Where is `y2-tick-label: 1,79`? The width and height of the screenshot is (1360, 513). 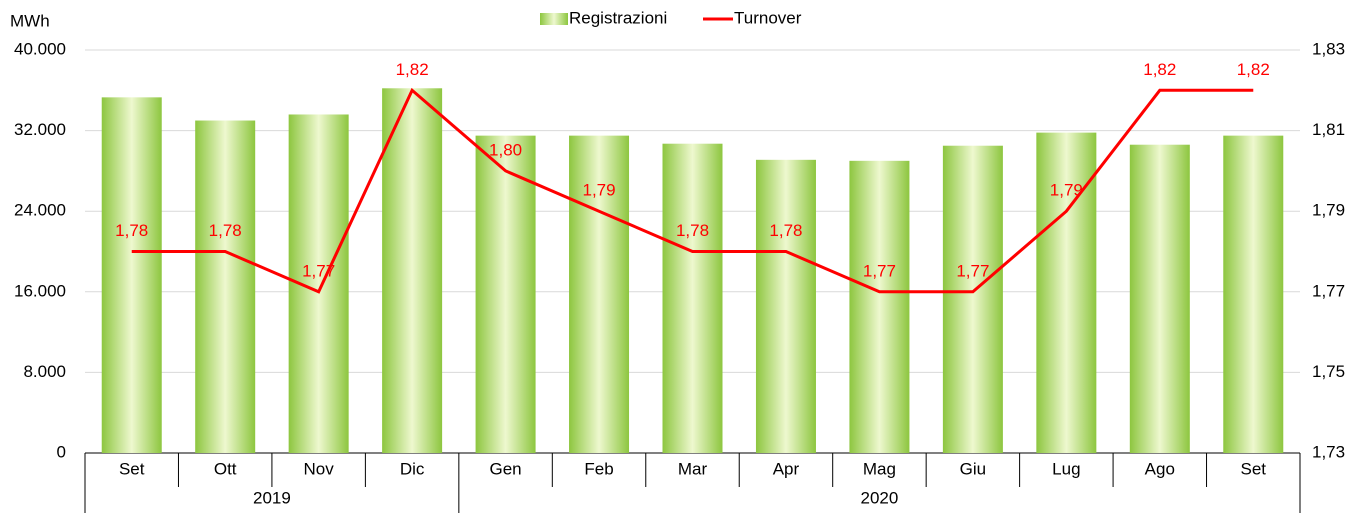
y2-tick-label: 1,79 is located at coordinates (1328, 210).